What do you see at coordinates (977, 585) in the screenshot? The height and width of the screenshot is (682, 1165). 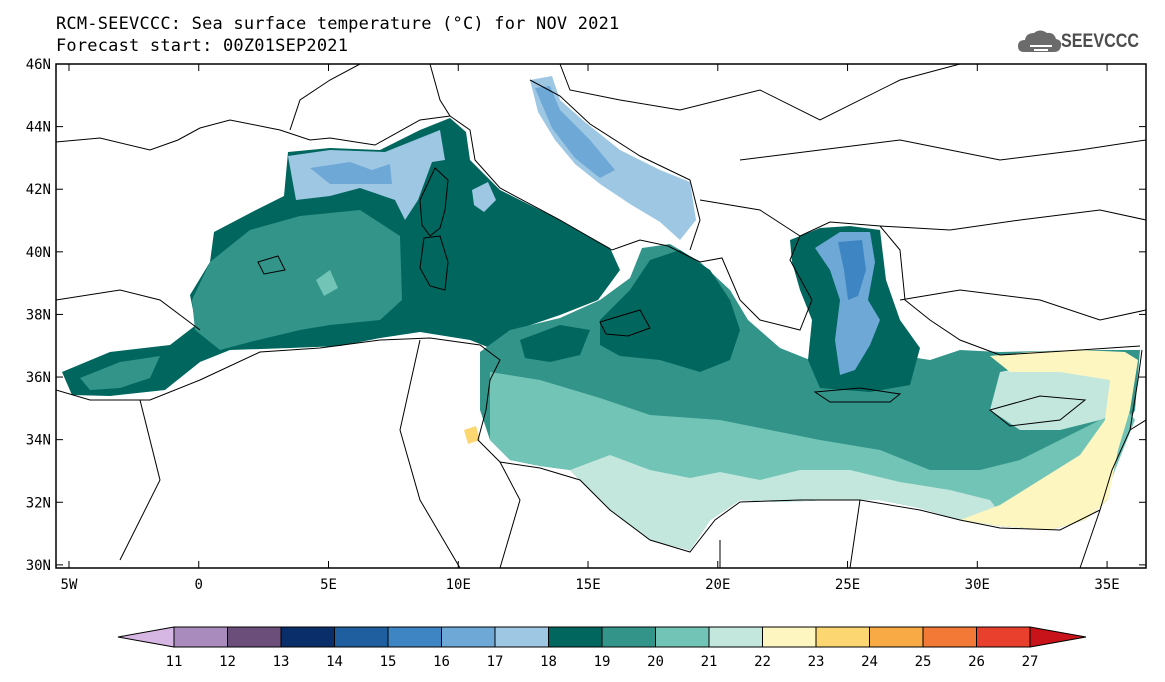 I see `lon-tick-label: 30E` at bounding box center [977, 585].